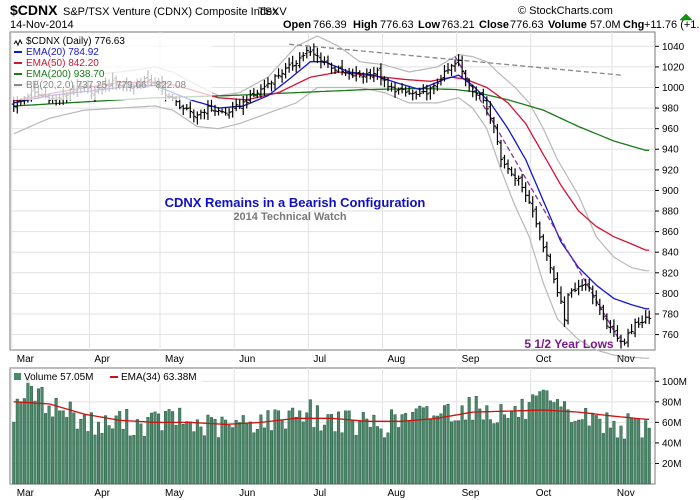 This screenshot has width=700, height=500. What do you see at coordinates (106, 85) in the screenshot?
I see `legend-label-bb: BB(20,2.0) 737.25 - 779.66 - 822.08` at bounding box center [106, 85].